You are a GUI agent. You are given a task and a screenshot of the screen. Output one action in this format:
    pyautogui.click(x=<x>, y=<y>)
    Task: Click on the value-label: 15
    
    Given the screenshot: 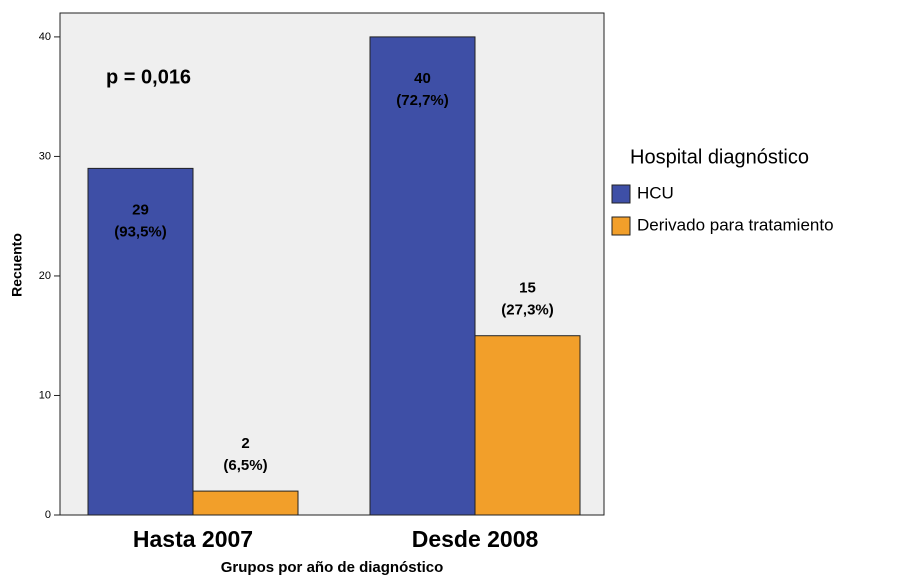 What is the action you would take?
    pyautogui.click(x=527, y=288)
    